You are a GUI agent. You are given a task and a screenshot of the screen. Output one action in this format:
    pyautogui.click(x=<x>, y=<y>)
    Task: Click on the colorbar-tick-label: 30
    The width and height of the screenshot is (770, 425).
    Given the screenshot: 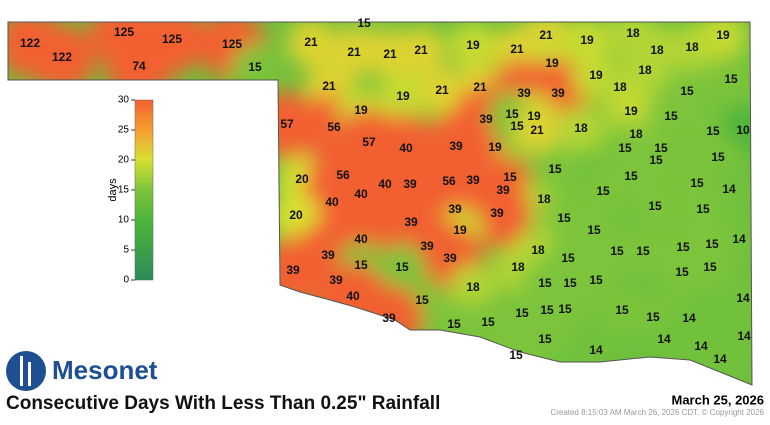 What is the action you would take?
    pyautogui.click(x=124, y=100)
    